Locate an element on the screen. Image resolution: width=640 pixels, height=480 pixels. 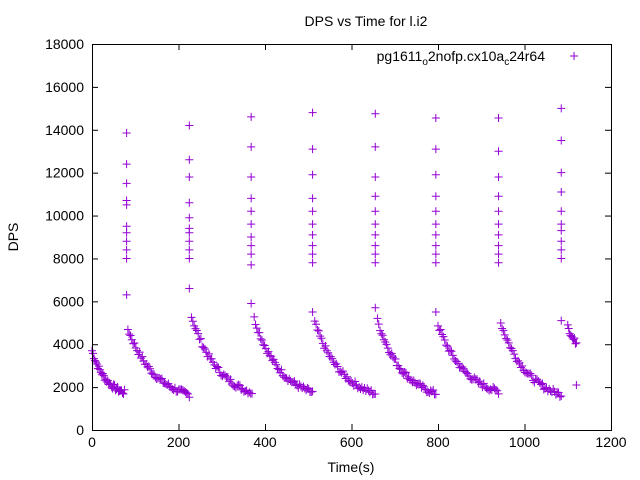
chart-title: DPS vs Time for l.i2 is located at coordinates (366, 21).